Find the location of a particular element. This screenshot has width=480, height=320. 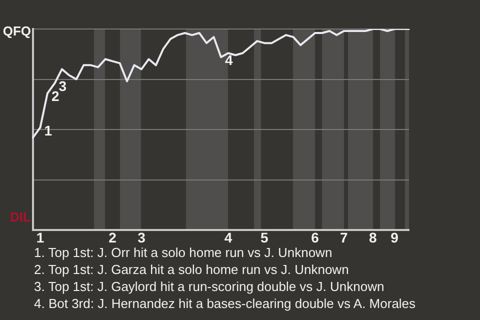

text: 1. Top 1st: J. Orr hit a solo home run vs J. Unknown is located at coordinates (184, 252).